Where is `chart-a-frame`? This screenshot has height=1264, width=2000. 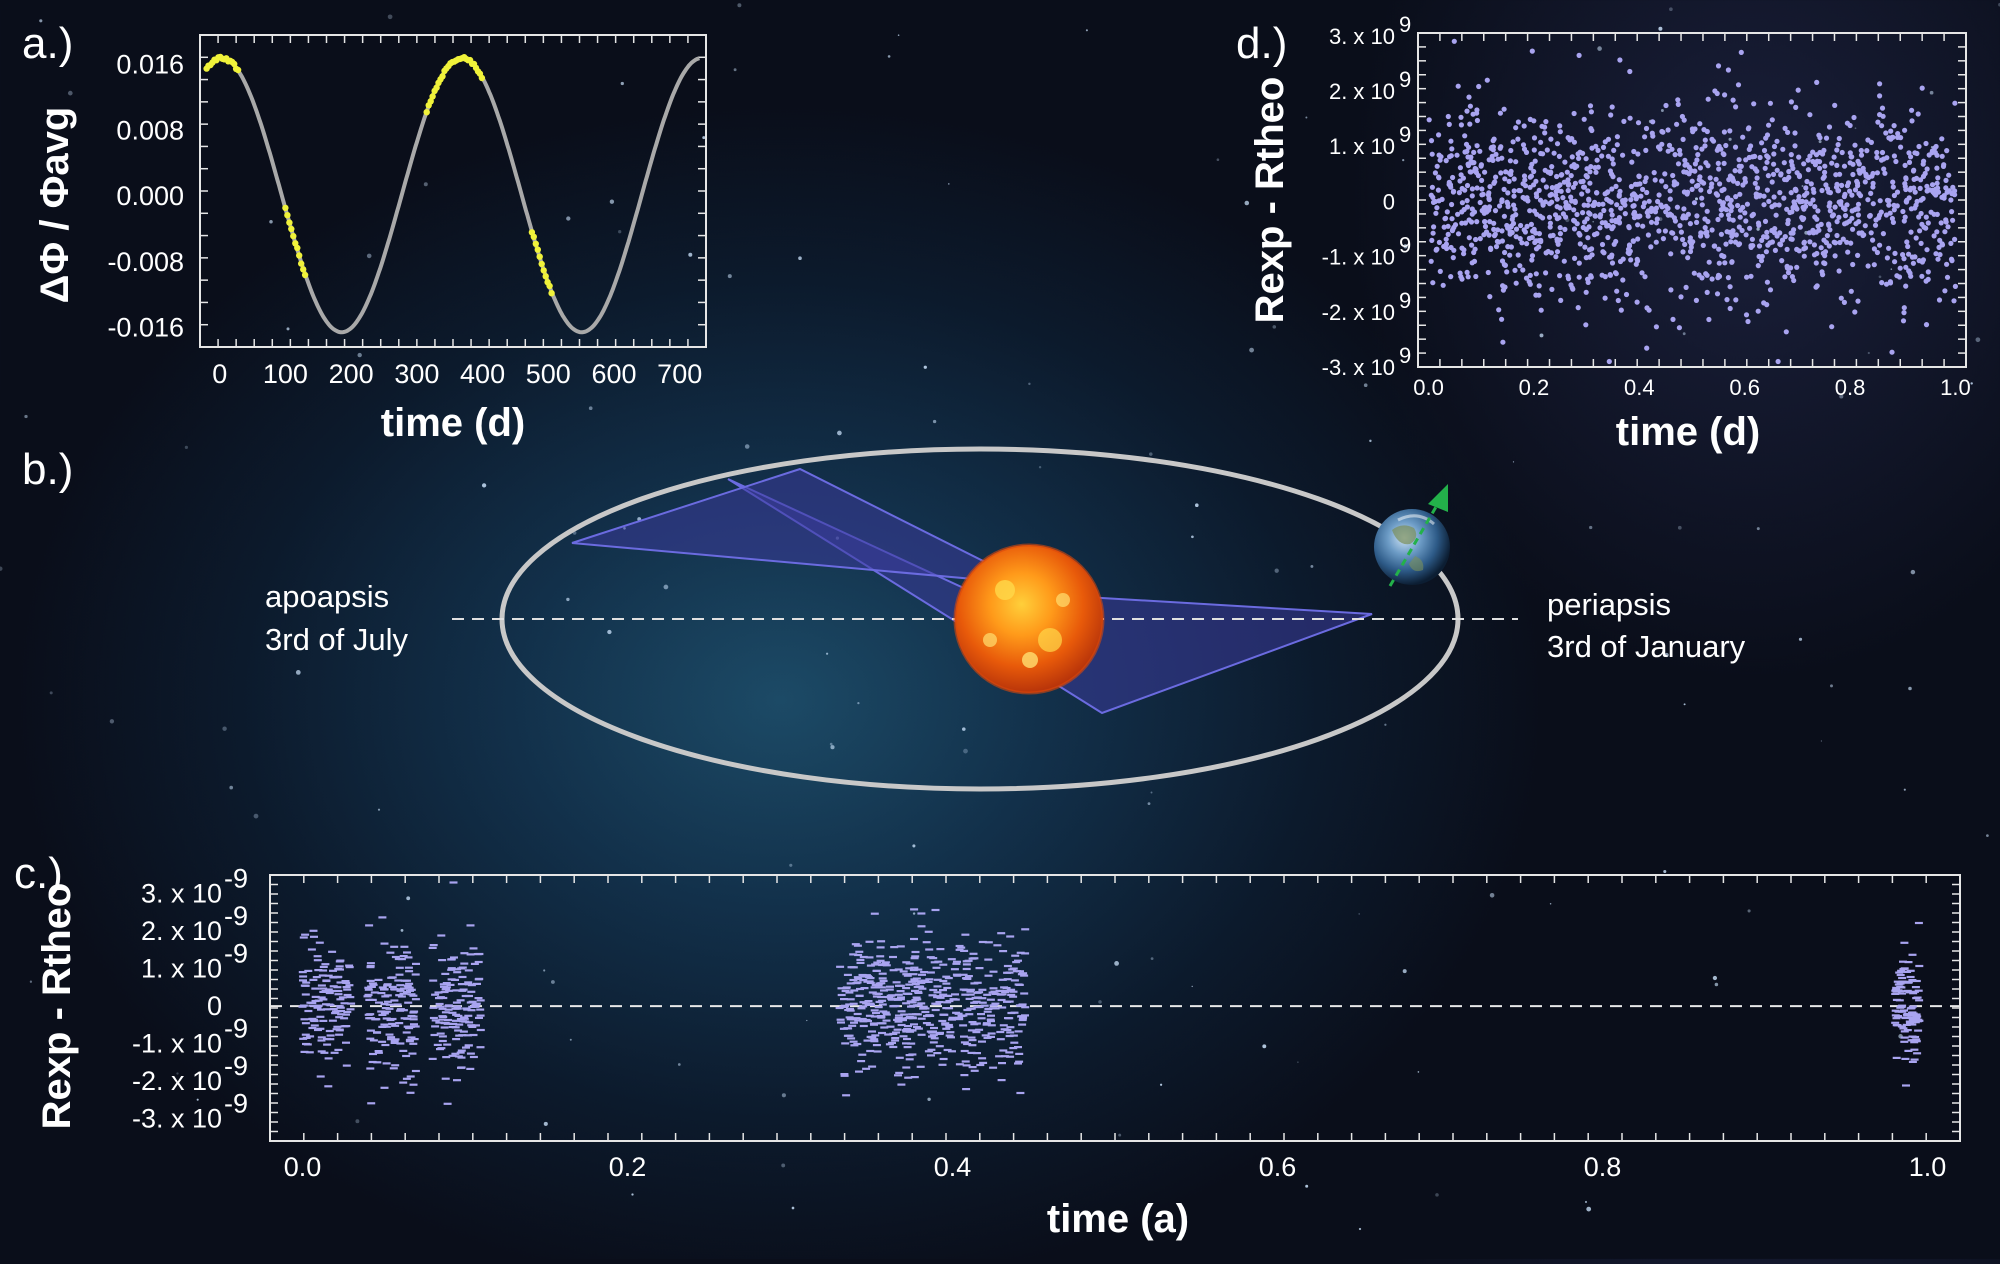 chart-a-frame is located at coordinates (453, 191).